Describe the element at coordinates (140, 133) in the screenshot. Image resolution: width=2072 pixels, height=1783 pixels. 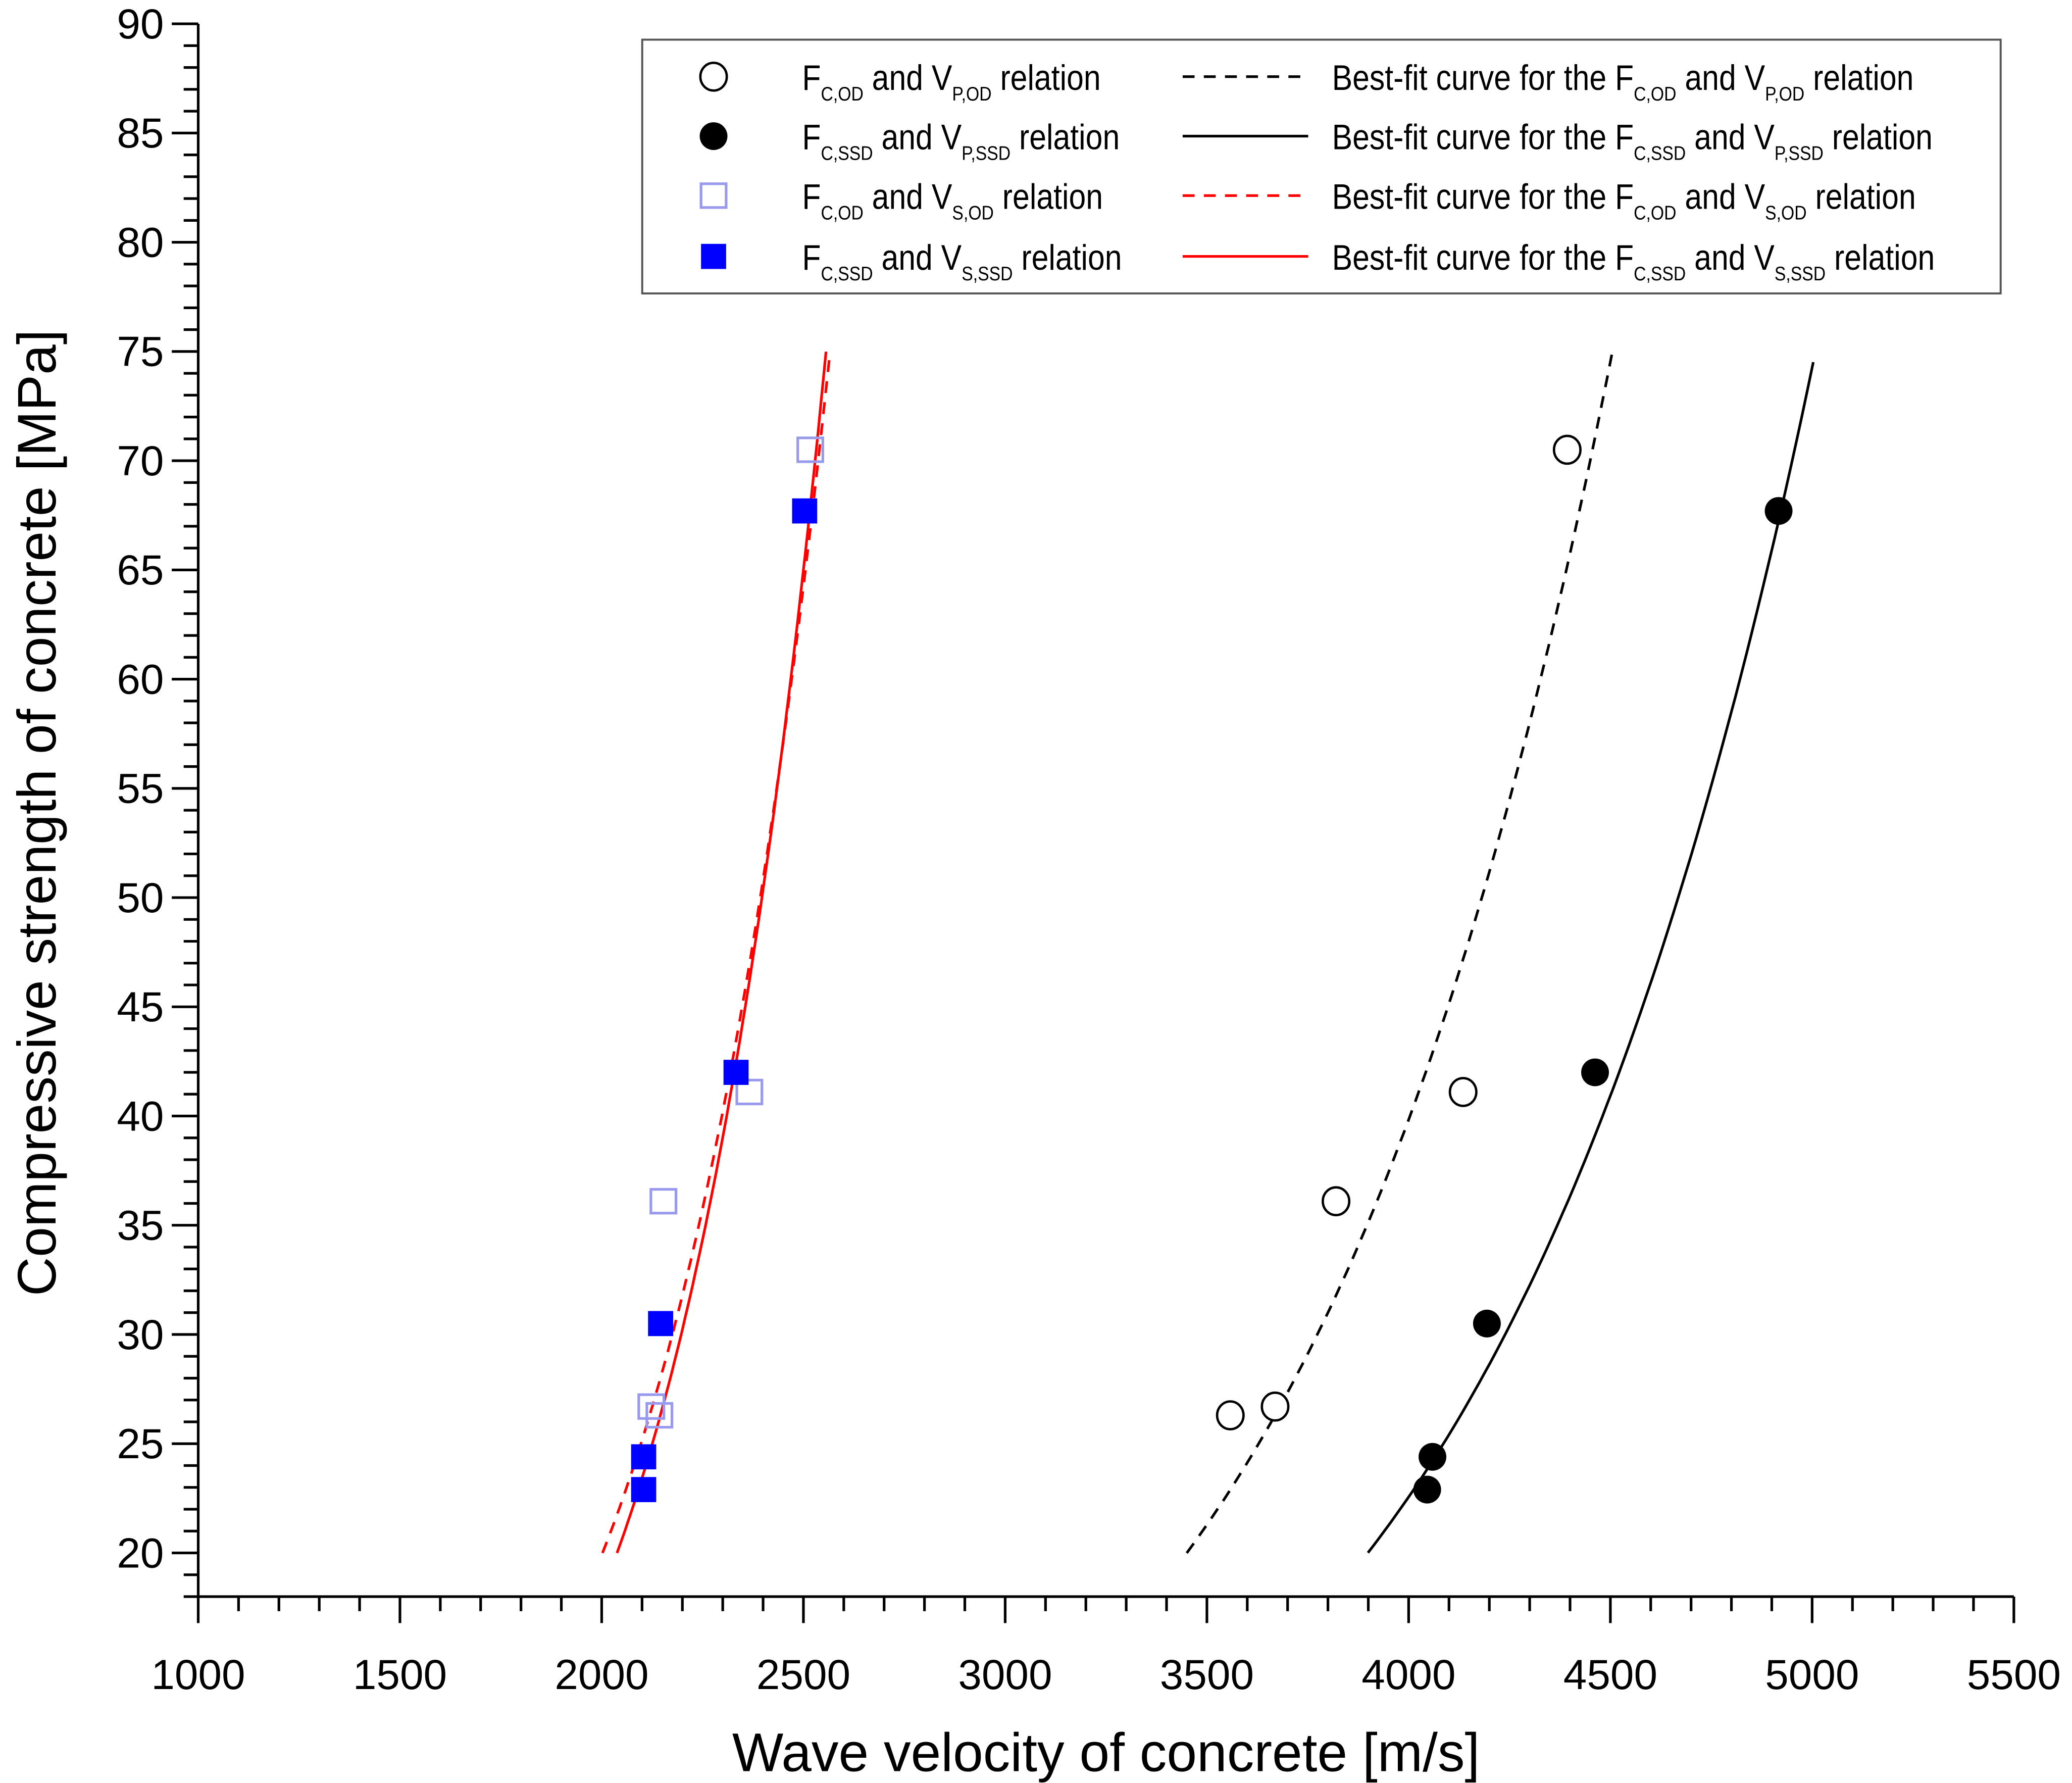
I see `y-tick-label: 85` at that location.